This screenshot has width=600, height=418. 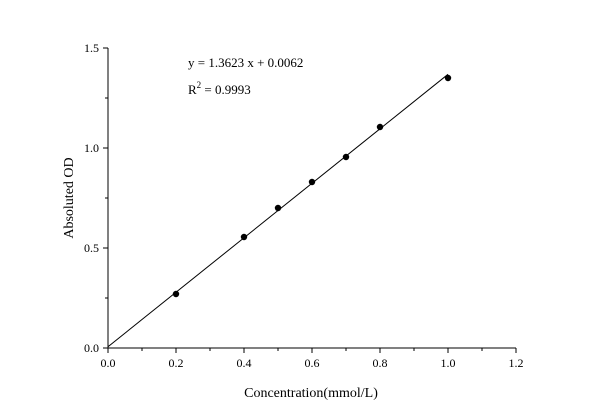 I want to click on r-squared-value: = 0.9993, so click(x=226, y=89).